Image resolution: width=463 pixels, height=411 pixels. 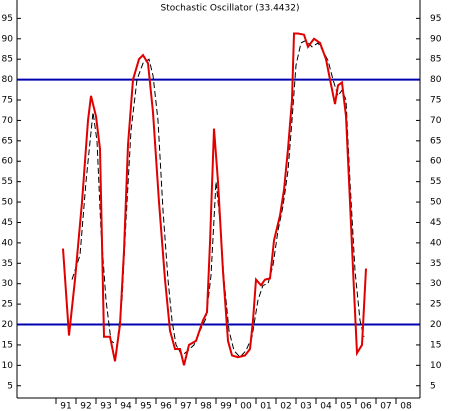 I want to click on y-tick-label-right: 20, so click(x=436, y=325).